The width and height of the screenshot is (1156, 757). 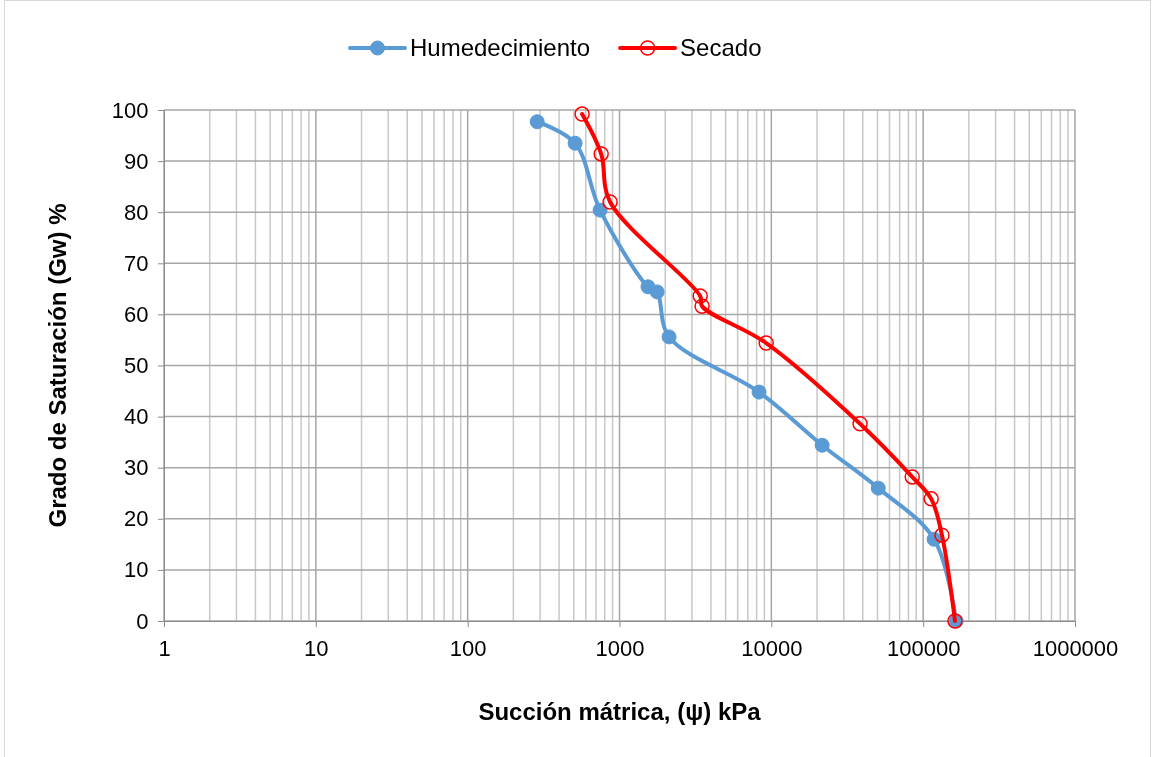 What do you see at coordinates (136, 519) in the screenshot?
I see `y-tick-label: 20` at bounding box center [136, 519].